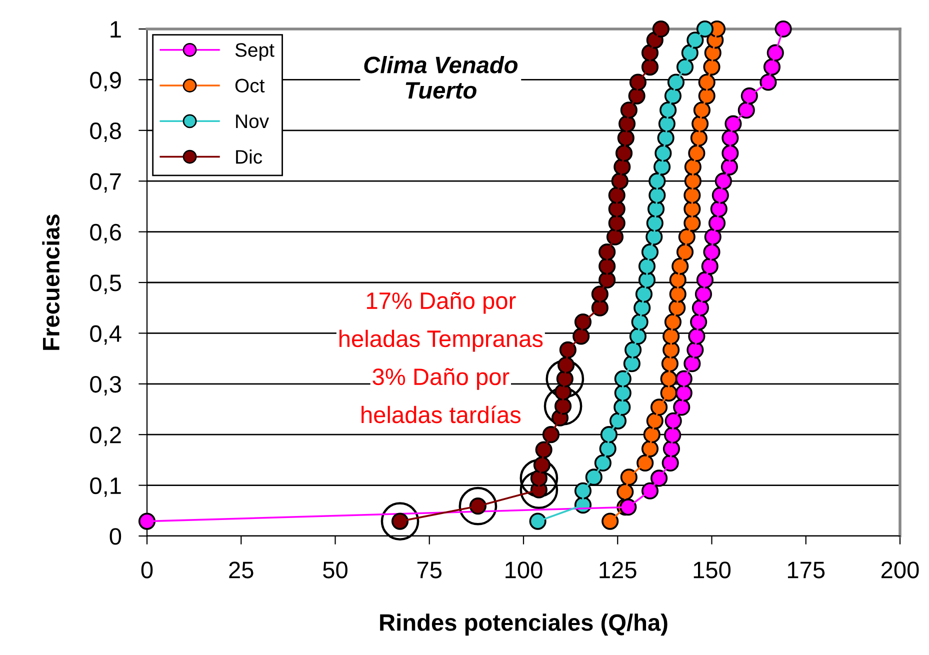  I want to click on y-tick-label: 0,8, so click(105, 132).